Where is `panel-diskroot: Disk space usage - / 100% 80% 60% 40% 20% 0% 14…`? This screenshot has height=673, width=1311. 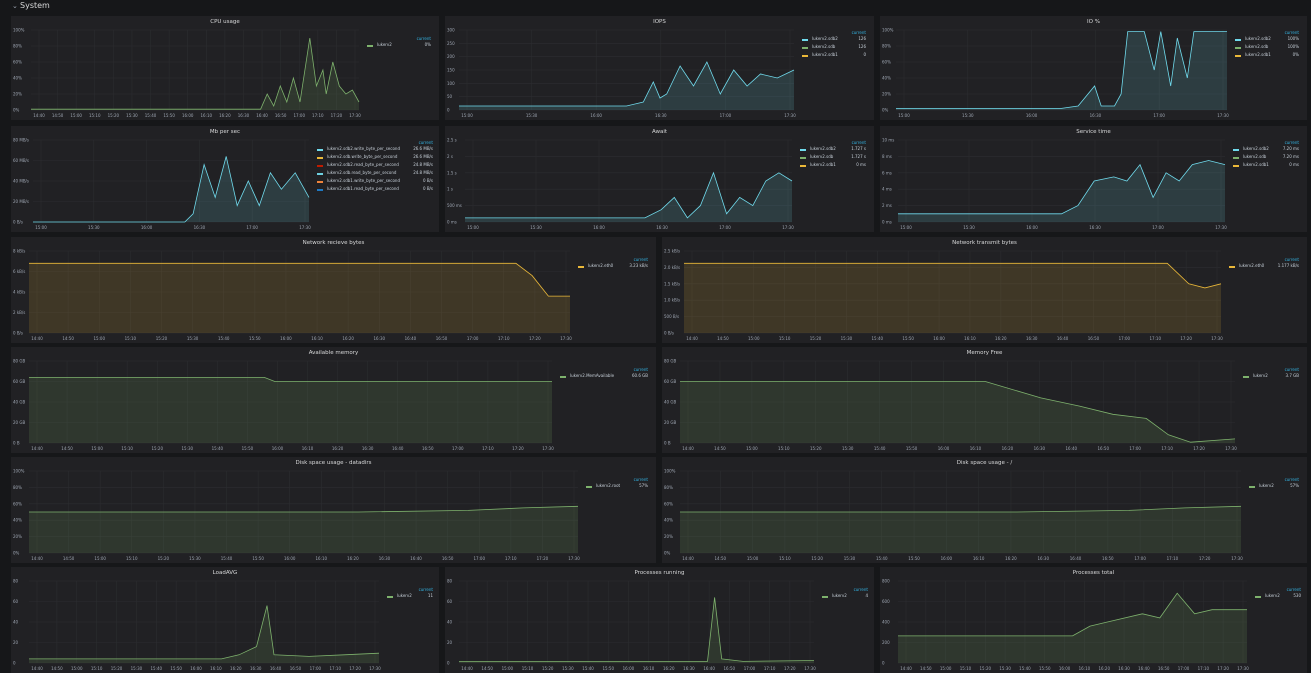 panel-diskroot: Disk space usage - / 100% 80% 60% 40% 20% 0% 14… is located at coordinates (984, 510).